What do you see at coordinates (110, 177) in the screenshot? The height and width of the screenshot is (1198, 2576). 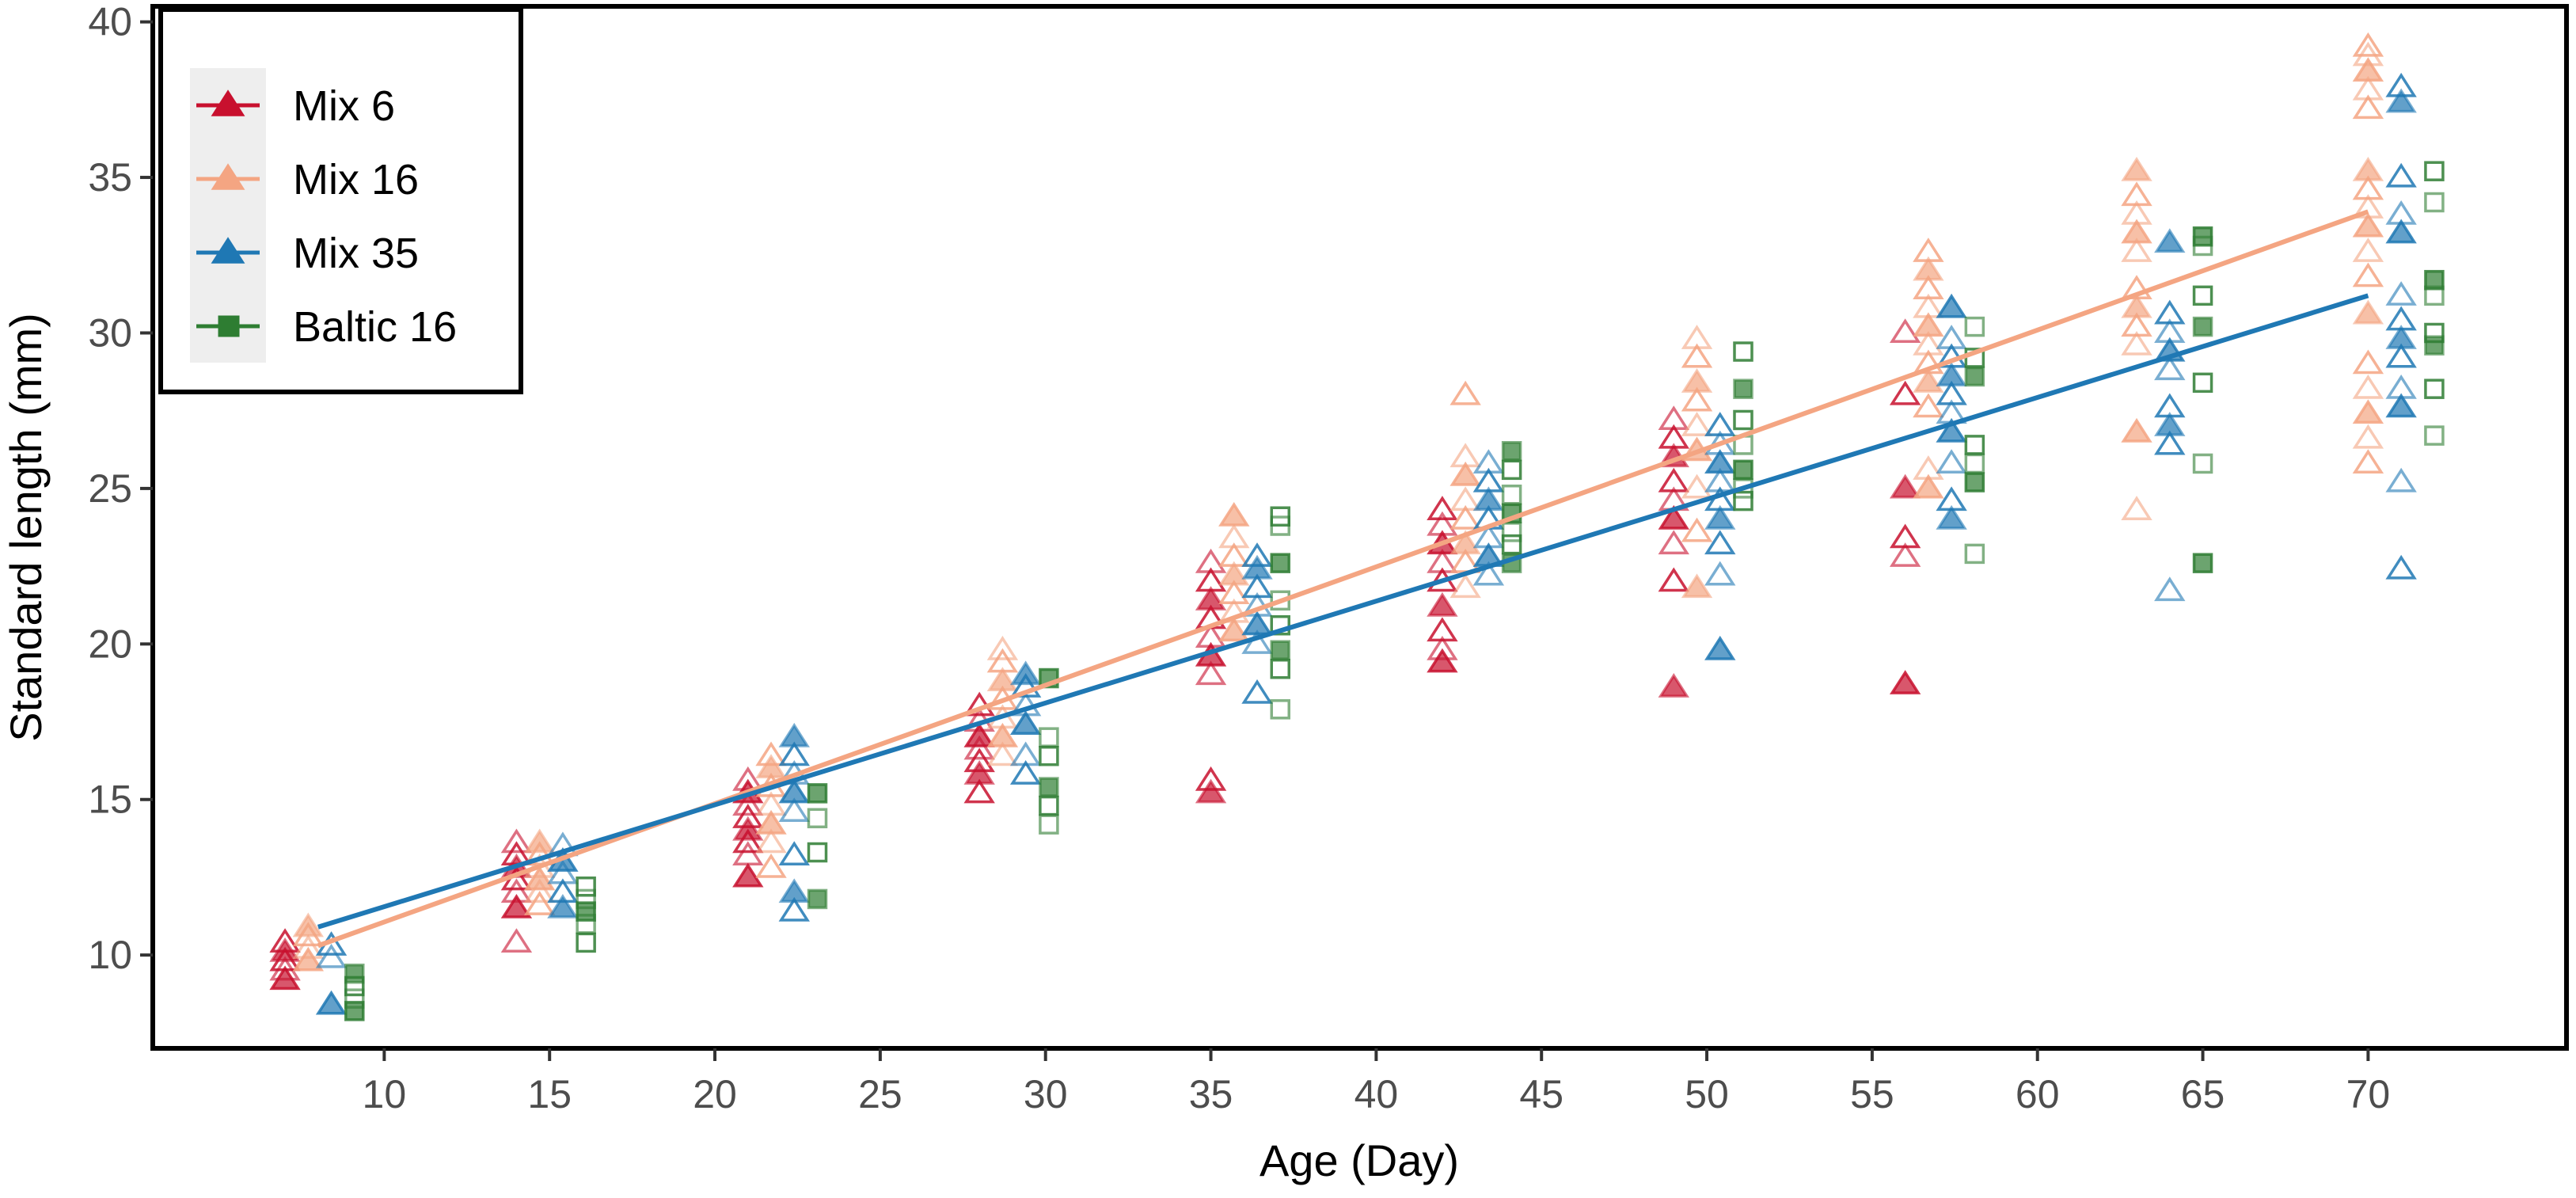 I see `y-tick-label: 35` at bounding box center [110, 177].